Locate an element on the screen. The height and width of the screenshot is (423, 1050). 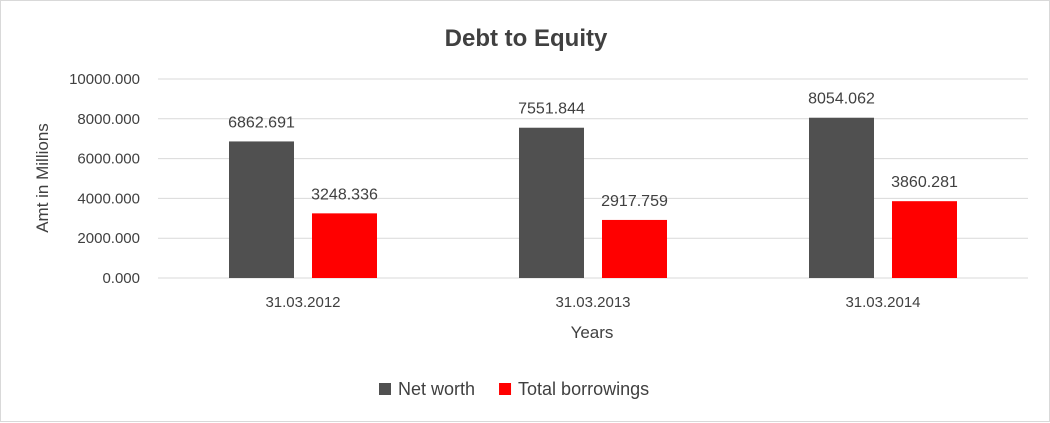
x-tick-label: 31.03.2013 is located at coordinates (592, 302).